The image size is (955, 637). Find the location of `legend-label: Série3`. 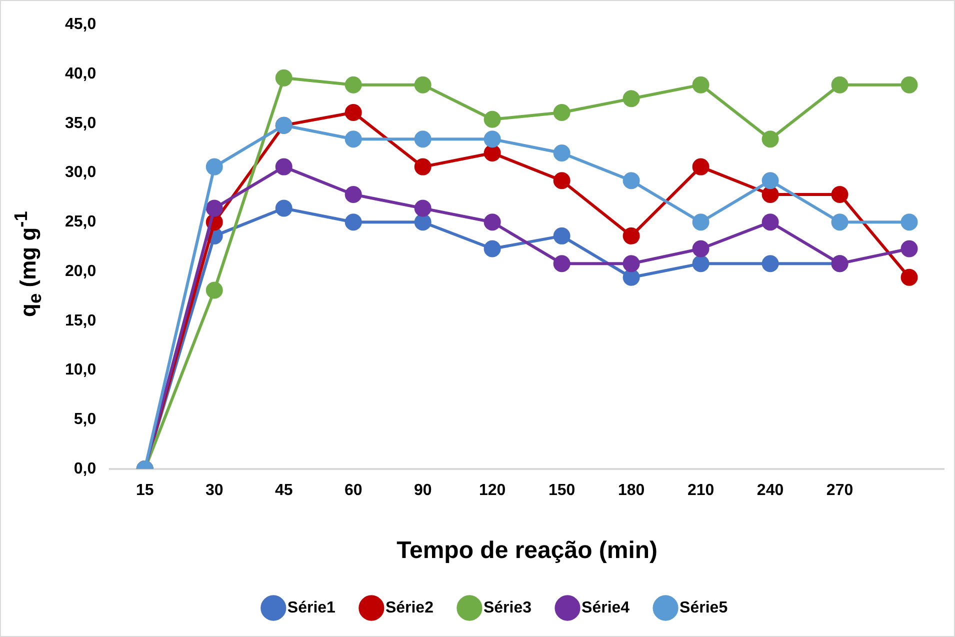

legend-label: Série3 is located at coordinates (507, 607).